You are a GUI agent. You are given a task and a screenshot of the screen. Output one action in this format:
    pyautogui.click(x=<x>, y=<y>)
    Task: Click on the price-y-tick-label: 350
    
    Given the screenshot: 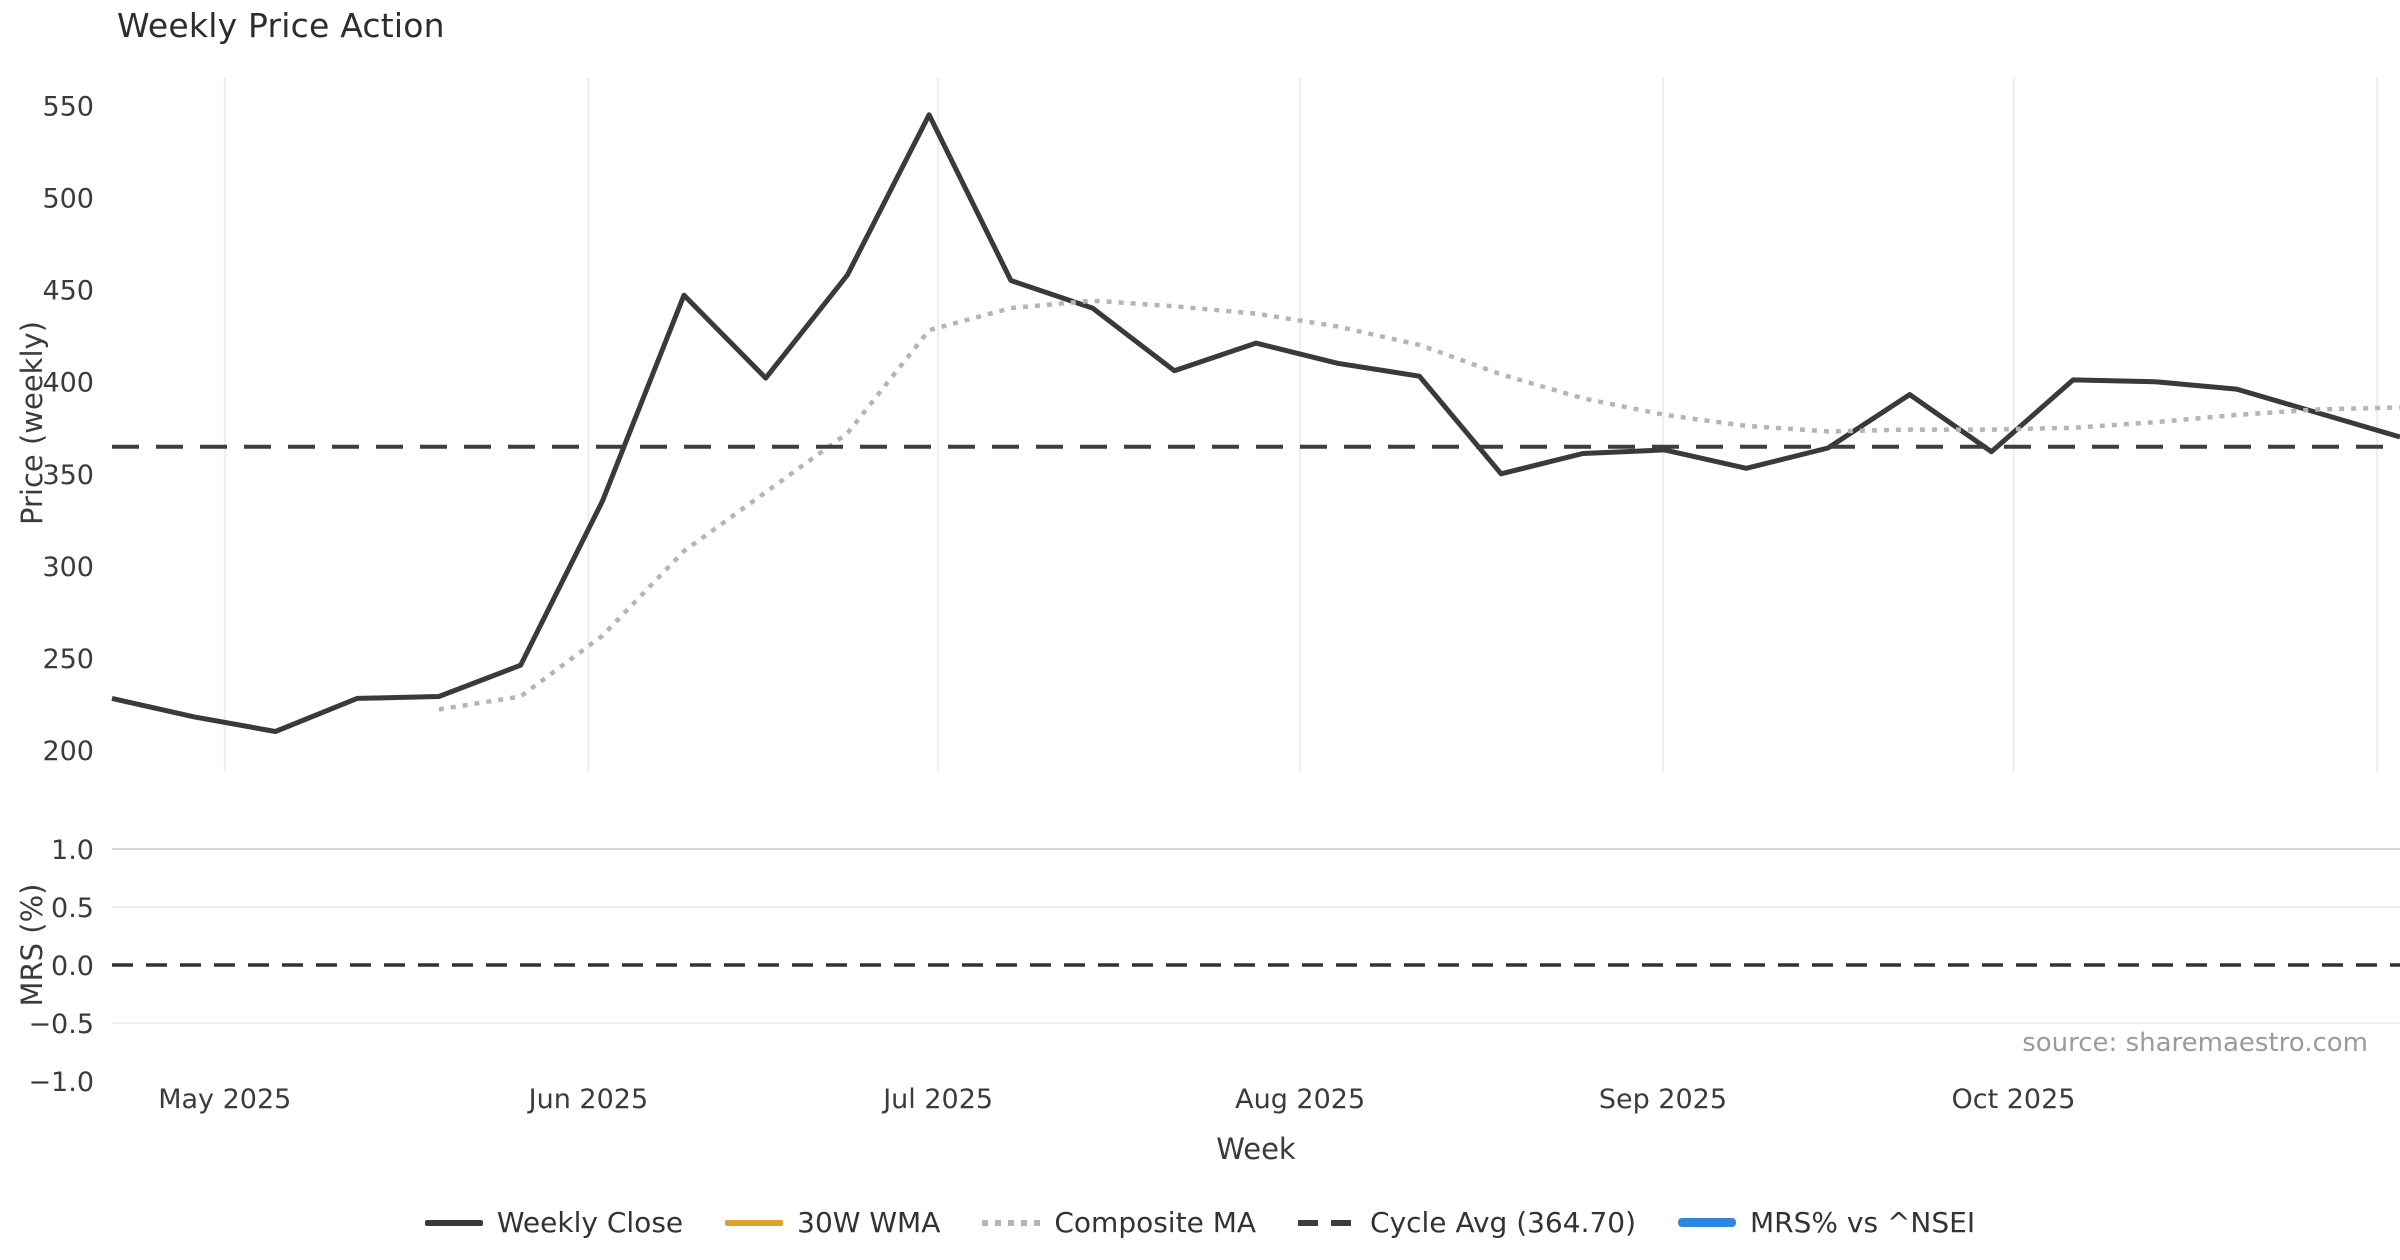 What is the action you would take?
    pyautogui.click(x=68, y=475)
    